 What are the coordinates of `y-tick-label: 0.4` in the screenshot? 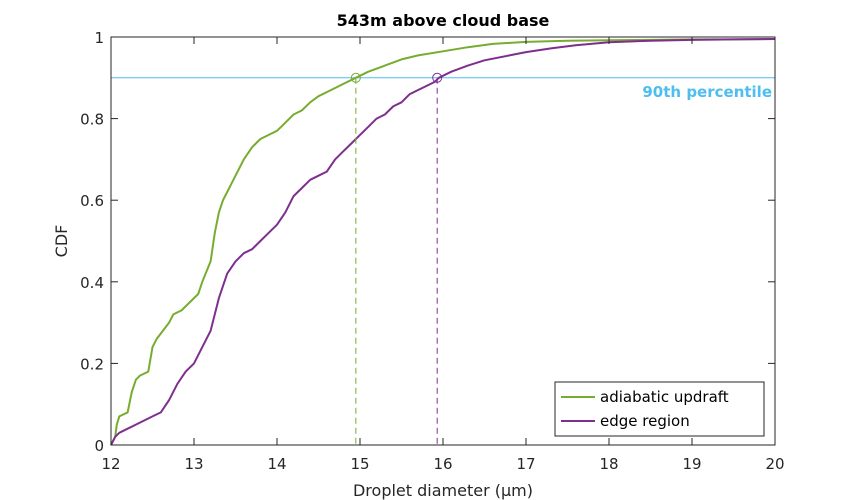 It's located at (92, 283).